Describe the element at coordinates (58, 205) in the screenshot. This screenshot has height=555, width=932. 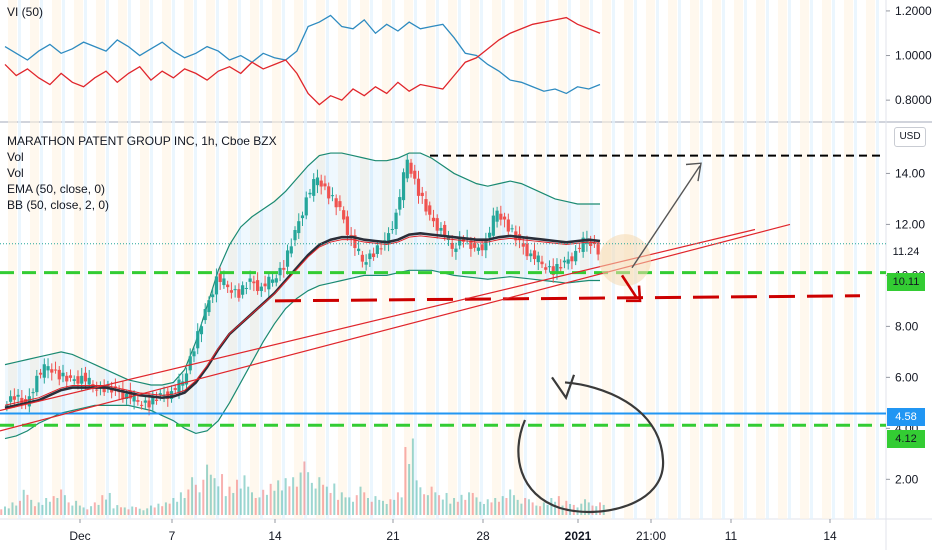
I see `legend-bb: BB (50, close, 2, 0)` at that location.